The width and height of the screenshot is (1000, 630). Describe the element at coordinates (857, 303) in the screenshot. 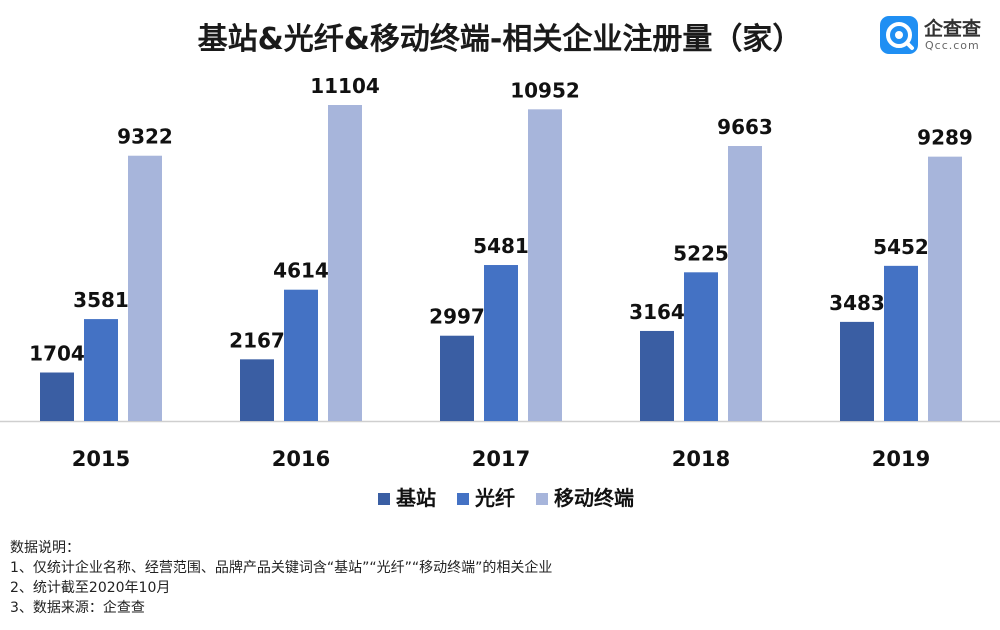

I see `data-label-2019-series-1: 3483` at that location.